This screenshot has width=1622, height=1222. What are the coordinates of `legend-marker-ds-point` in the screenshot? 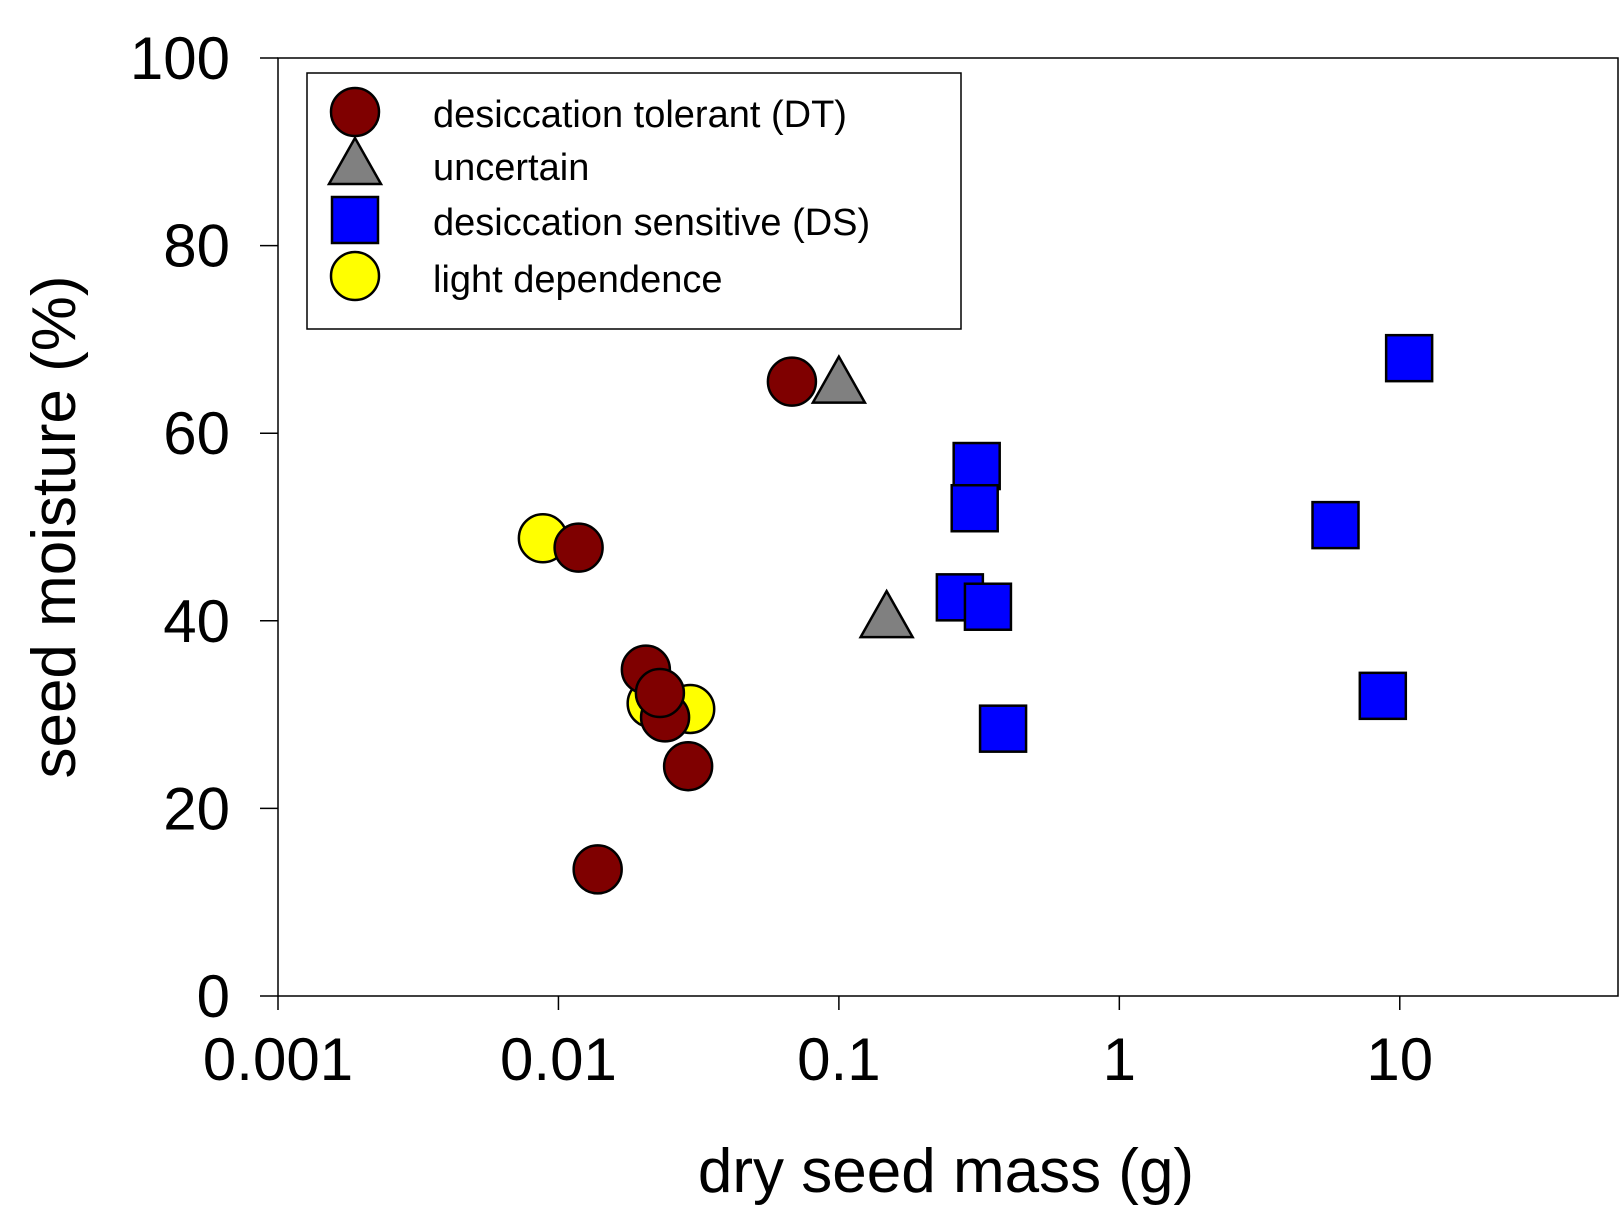 It's located at (355, 220).